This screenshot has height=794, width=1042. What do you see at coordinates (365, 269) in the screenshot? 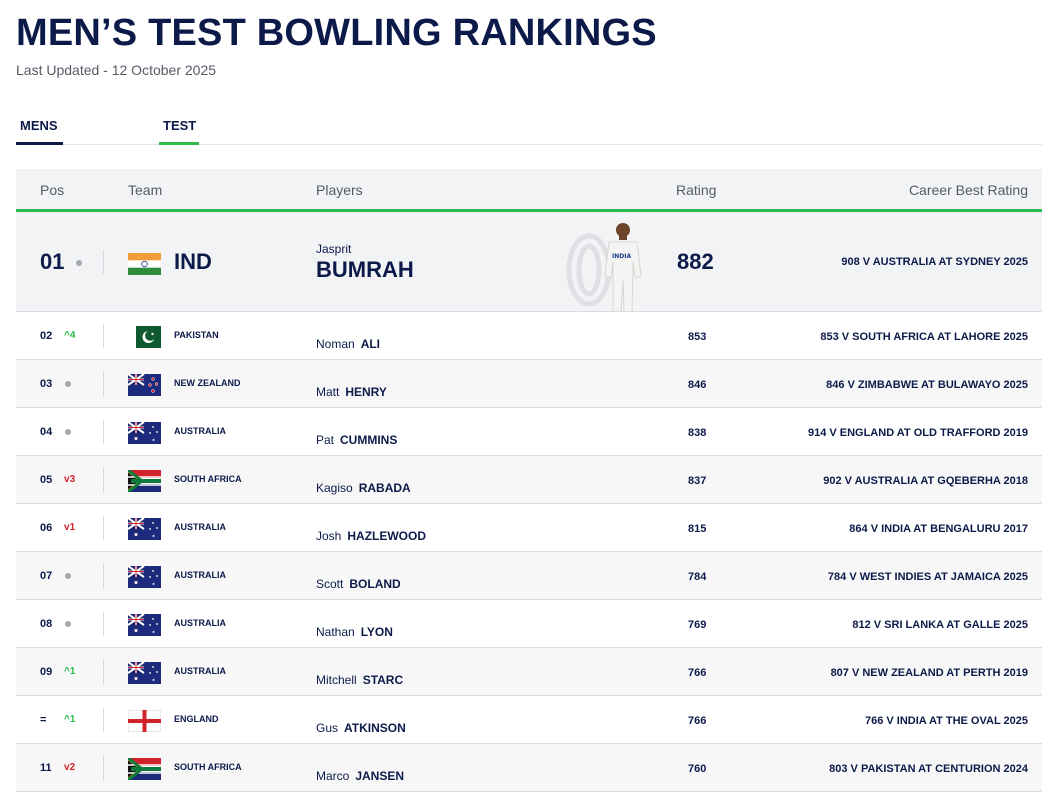
I see `player-last-name: BUMRAH` at bounding box center [365, 269].